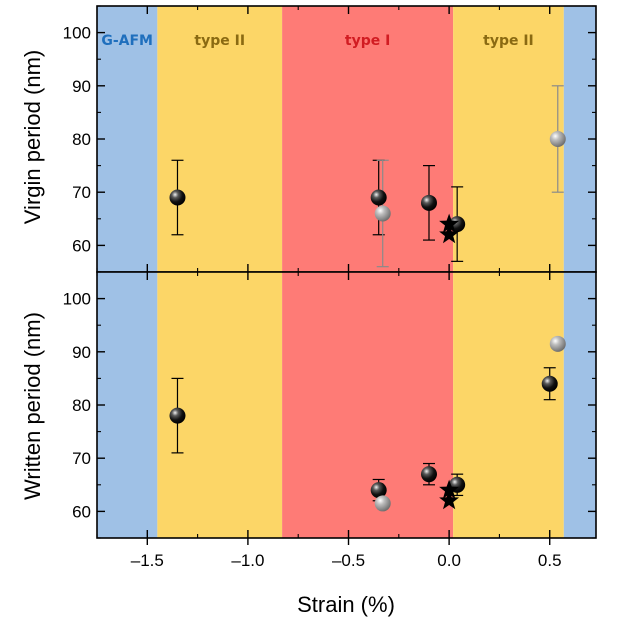 The image size is (626, 626). I want to click on top-y-axis-title: Virgin period (nm), so click(32, 137).